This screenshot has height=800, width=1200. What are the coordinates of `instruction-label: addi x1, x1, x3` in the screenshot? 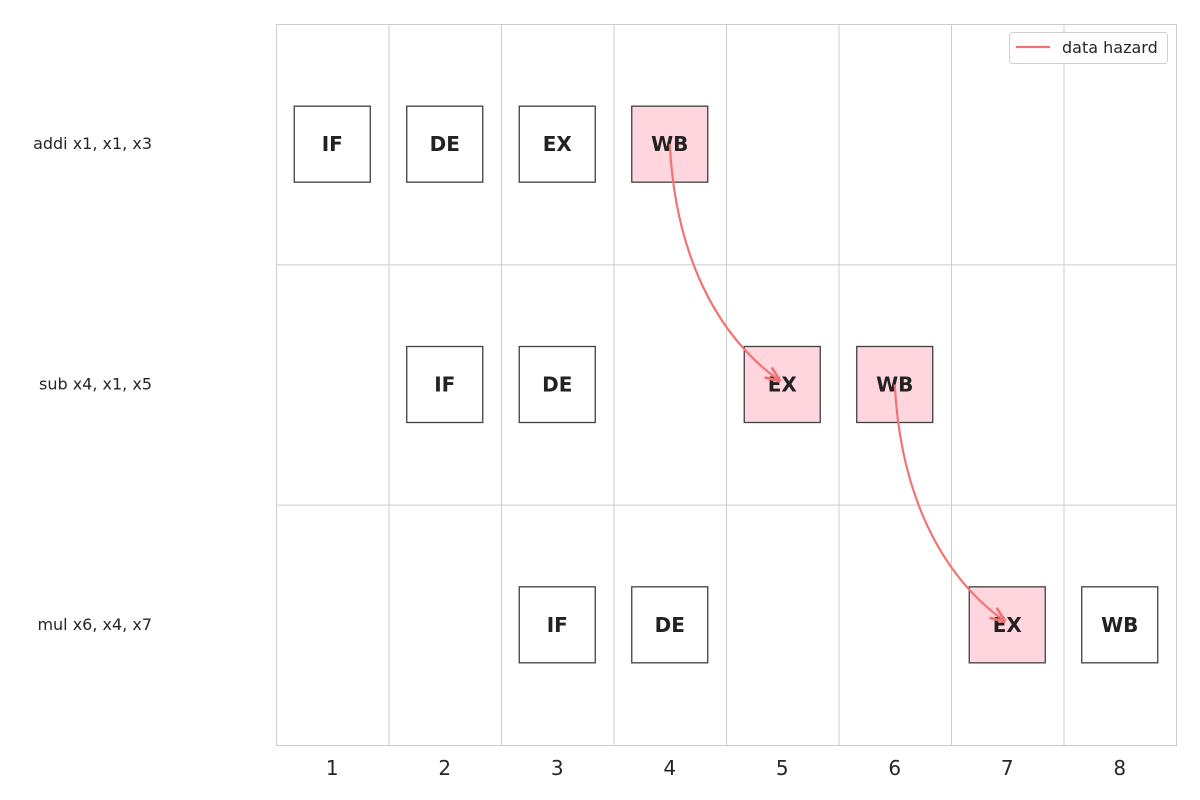 It's located at (92, 143).